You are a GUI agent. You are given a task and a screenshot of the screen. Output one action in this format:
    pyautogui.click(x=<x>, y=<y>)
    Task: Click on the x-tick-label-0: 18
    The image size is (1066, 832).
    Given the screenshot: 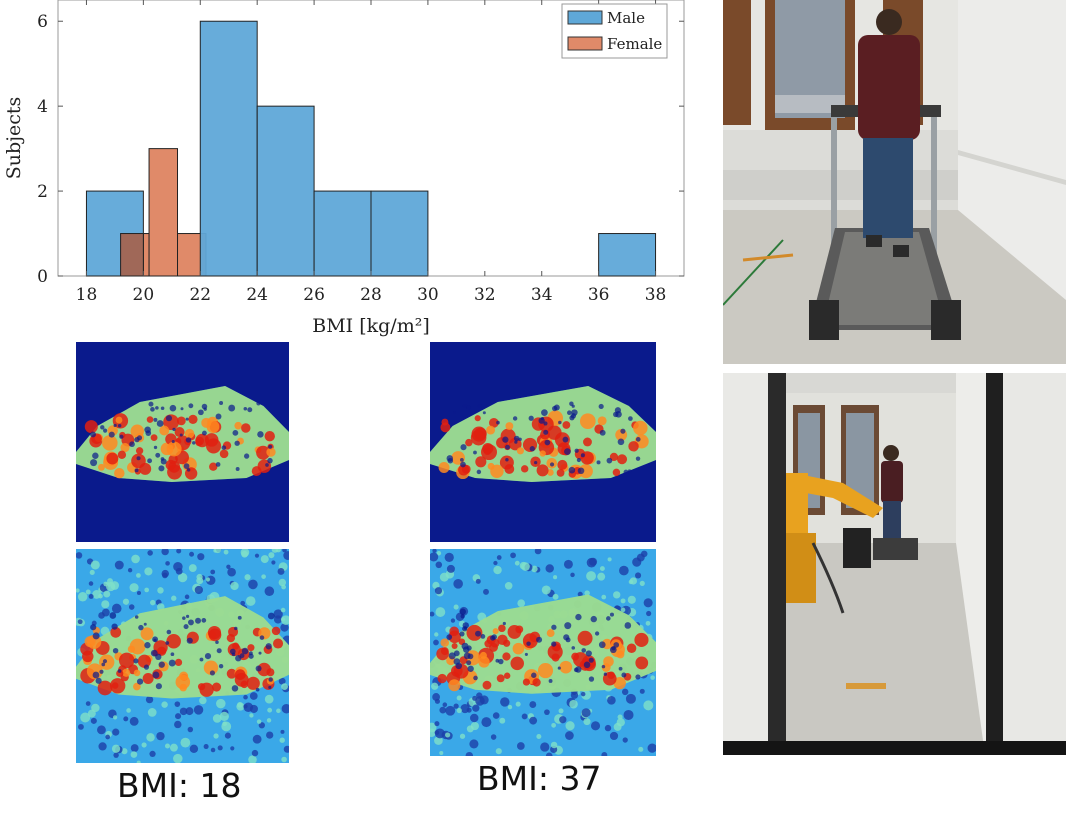 What is the action you would take?
    pyautogui.click(x=87, y=295)
    